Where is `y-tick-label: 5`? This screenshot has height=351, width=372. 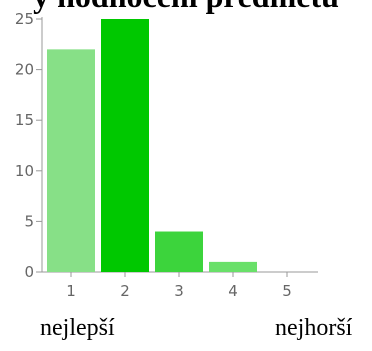 y-tick-label: 5 is located at coordinates (29, 221).